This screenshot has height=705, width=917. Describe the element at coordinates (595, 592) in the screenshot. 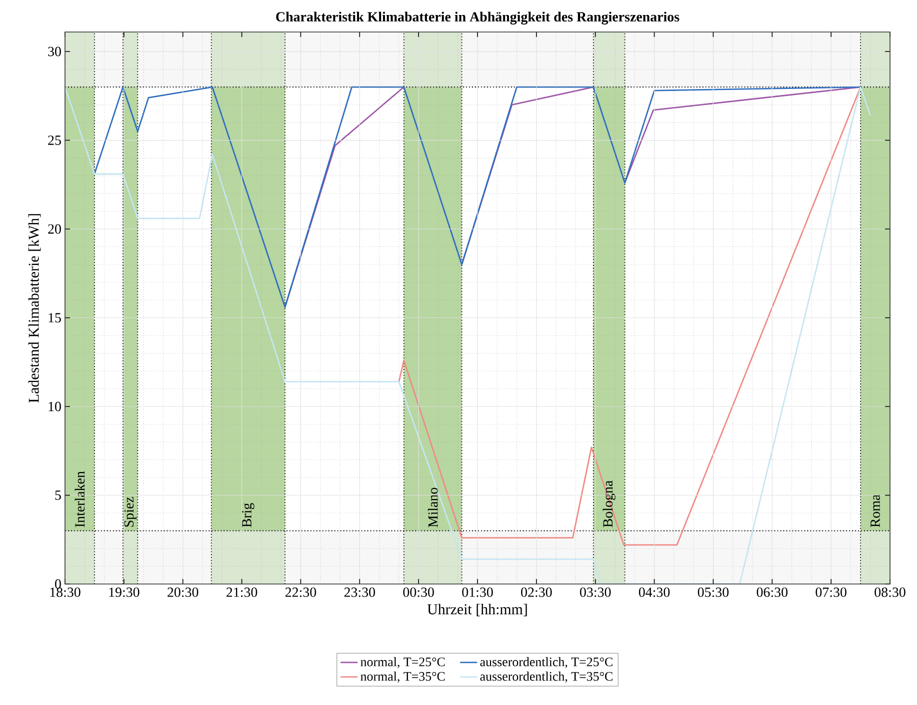

I see `x-tick-label: 03:30` at that location.